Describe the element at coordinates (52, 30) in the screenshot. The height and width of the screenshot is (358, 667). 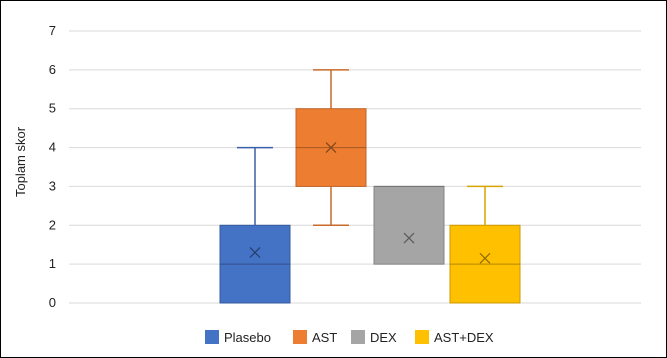
I see `y-tick-label: 7` at that location.